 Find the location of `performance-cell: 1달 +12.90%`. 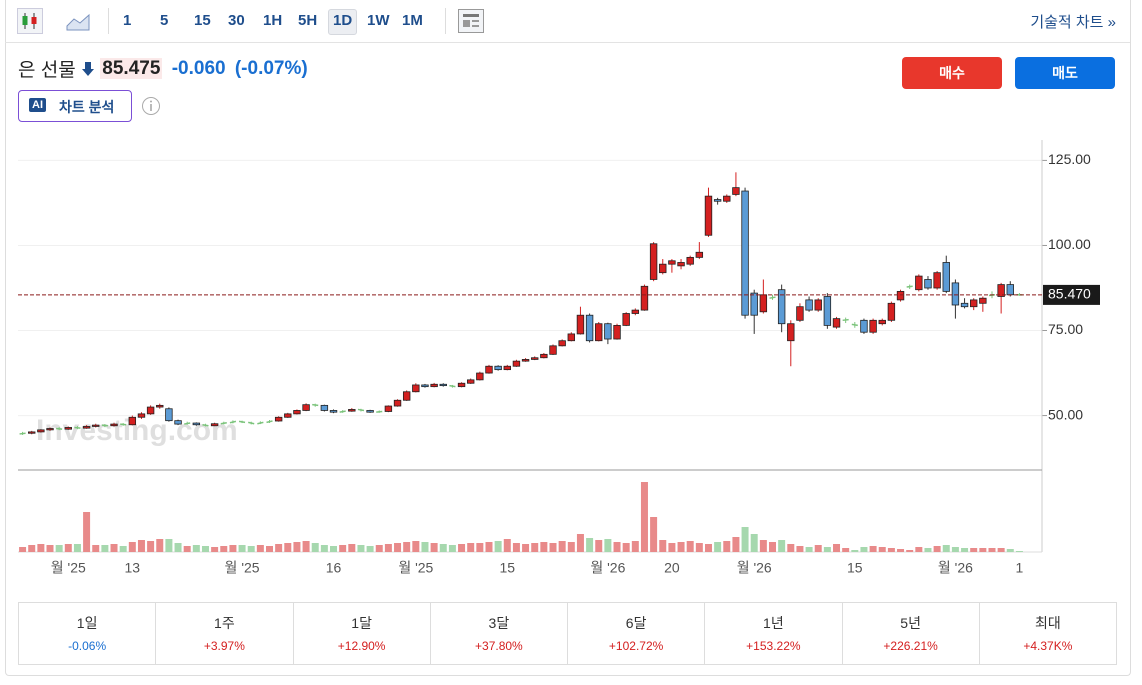

performance-cell: 1달 +12.90% is located at coordinates (362, 633).